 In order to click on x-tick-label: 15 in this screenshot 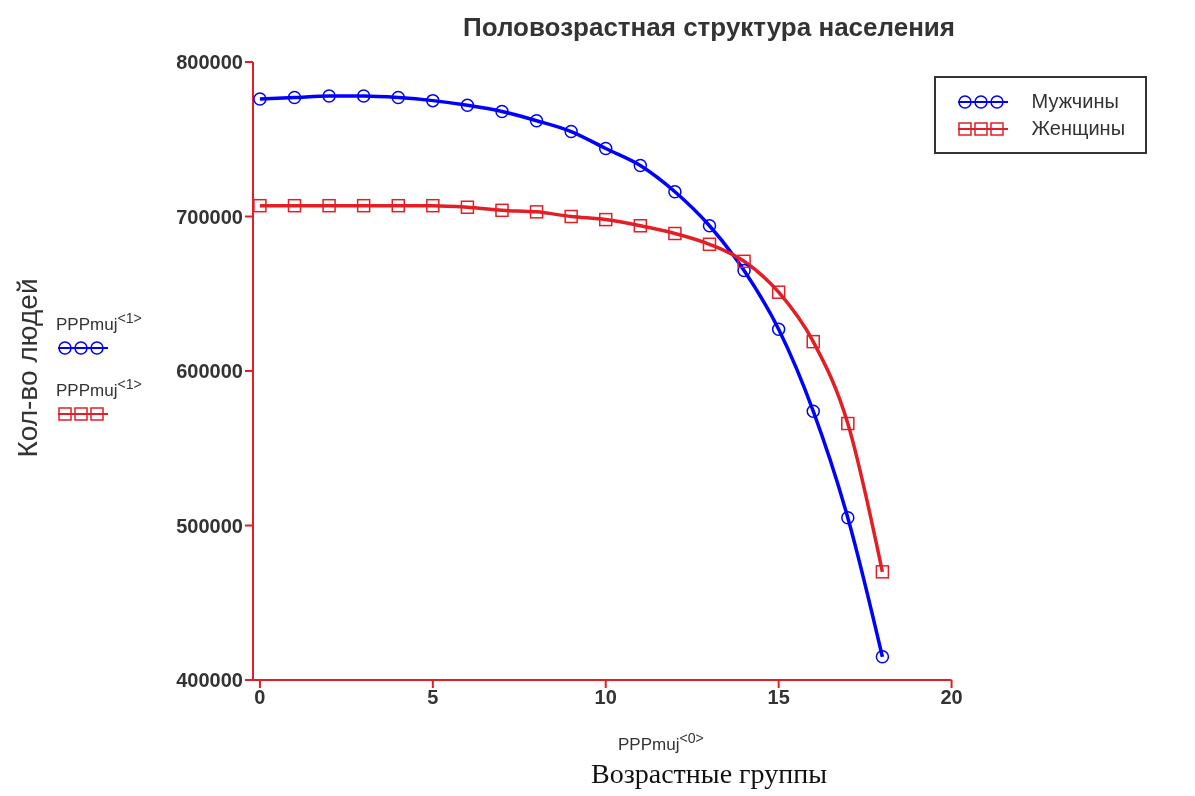, I will do `click(778, 697)`.